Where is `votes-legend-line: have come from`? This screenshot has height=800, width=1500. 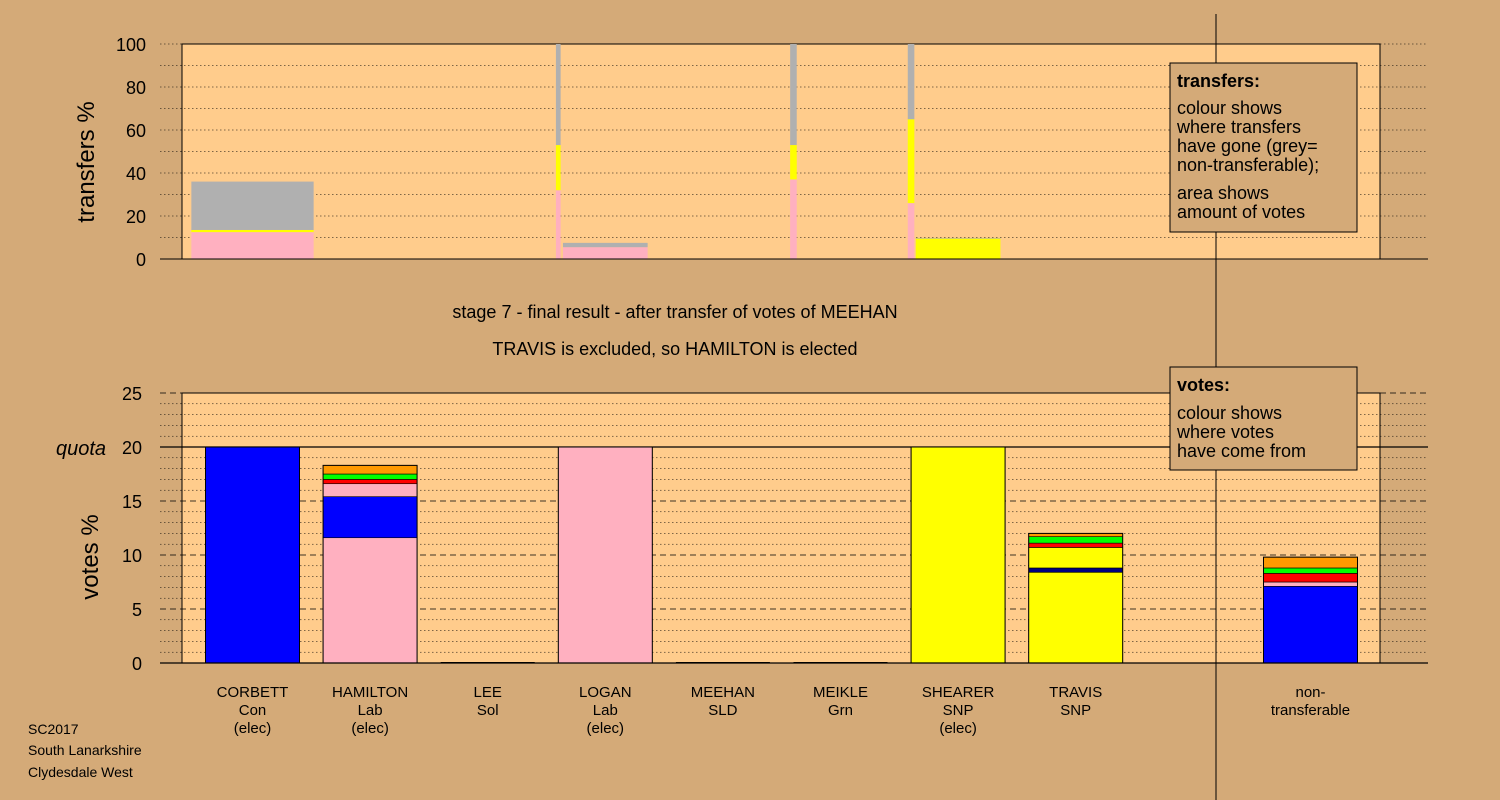
votes-legend-line: have come from is located at coordinates (1241, 451).